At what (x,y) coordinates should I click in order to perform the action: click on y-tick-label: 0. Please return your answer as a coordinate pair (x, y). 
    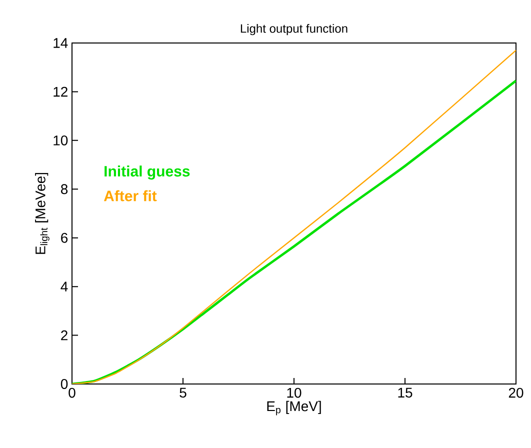
    Looking at the image, I should click on (64, 384).